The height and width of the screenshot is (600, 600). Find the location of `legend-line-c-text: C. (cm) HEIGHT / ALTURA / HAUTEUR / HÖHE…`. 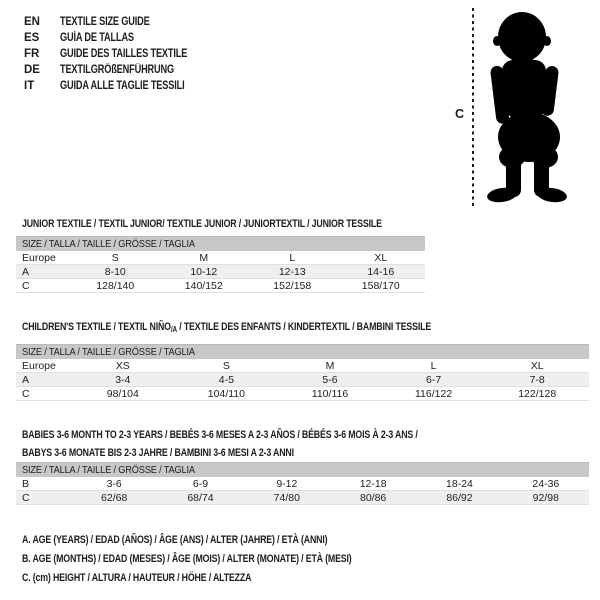

legend-line-c-text: C. (cm) HEIGHT / ALTURA / HAUTEUR / HÖHE… is located at coordinates (137, 578).